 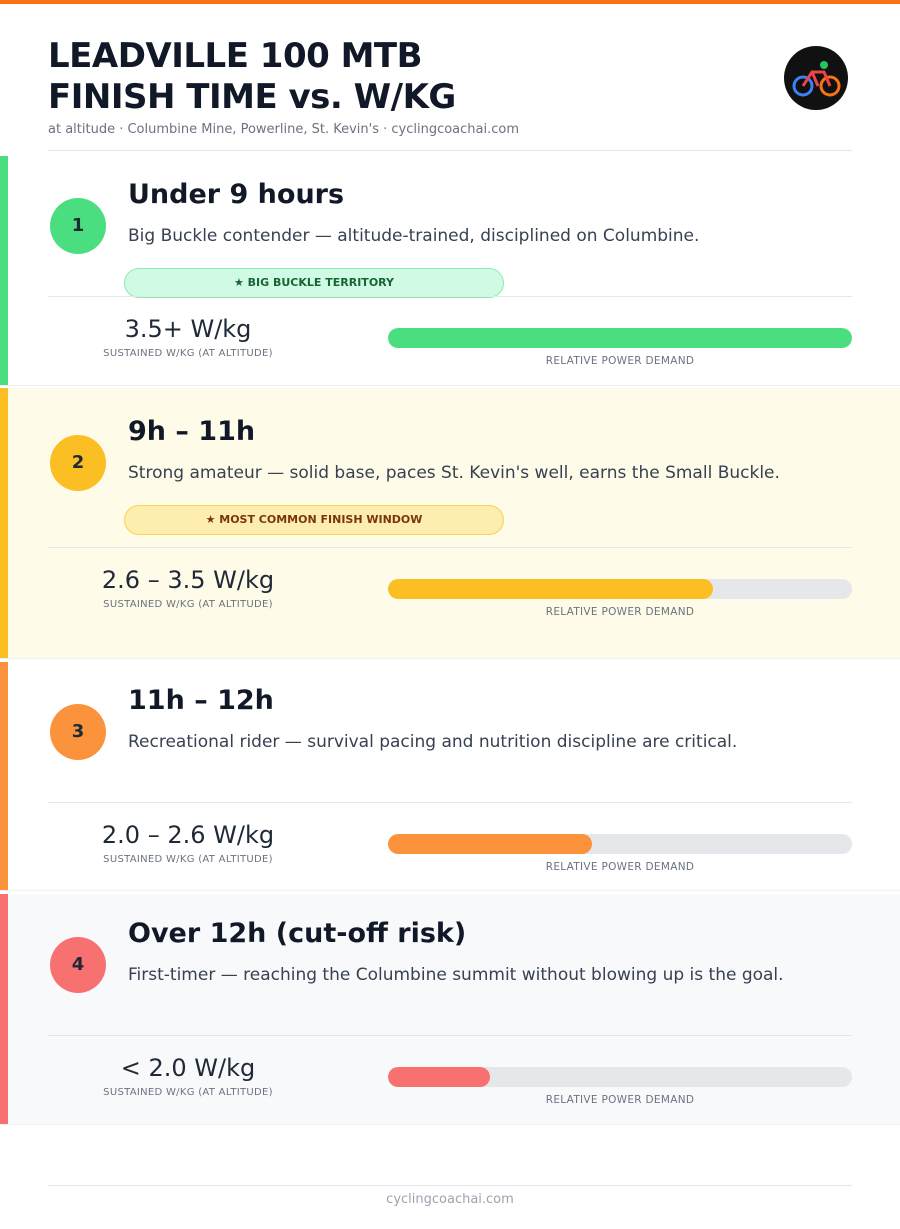 What do you see at coordinates (78, 226) in the screenshot?
I see `tier-number: 1` at bounding box center [78, 226].